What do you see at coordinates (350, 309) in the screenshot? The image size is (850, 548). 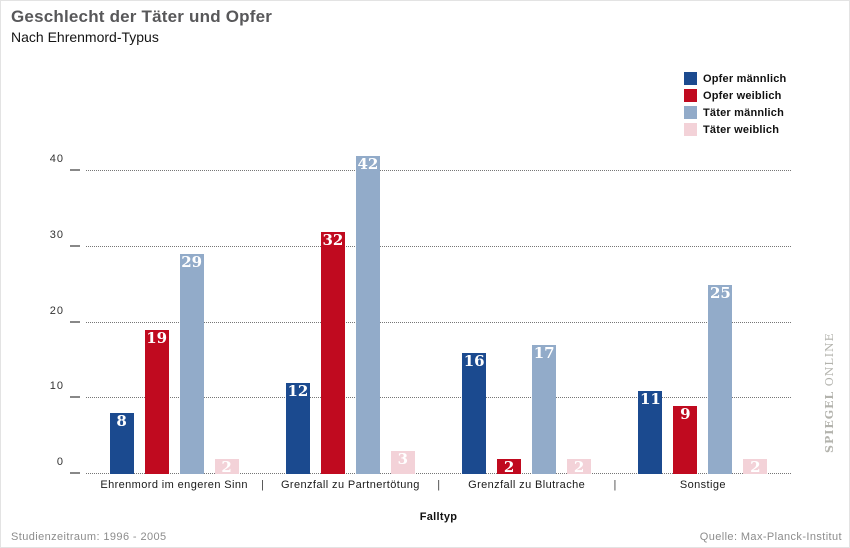 I see `bar-group: 12 32 42 3` at bounding box center [350, 309].